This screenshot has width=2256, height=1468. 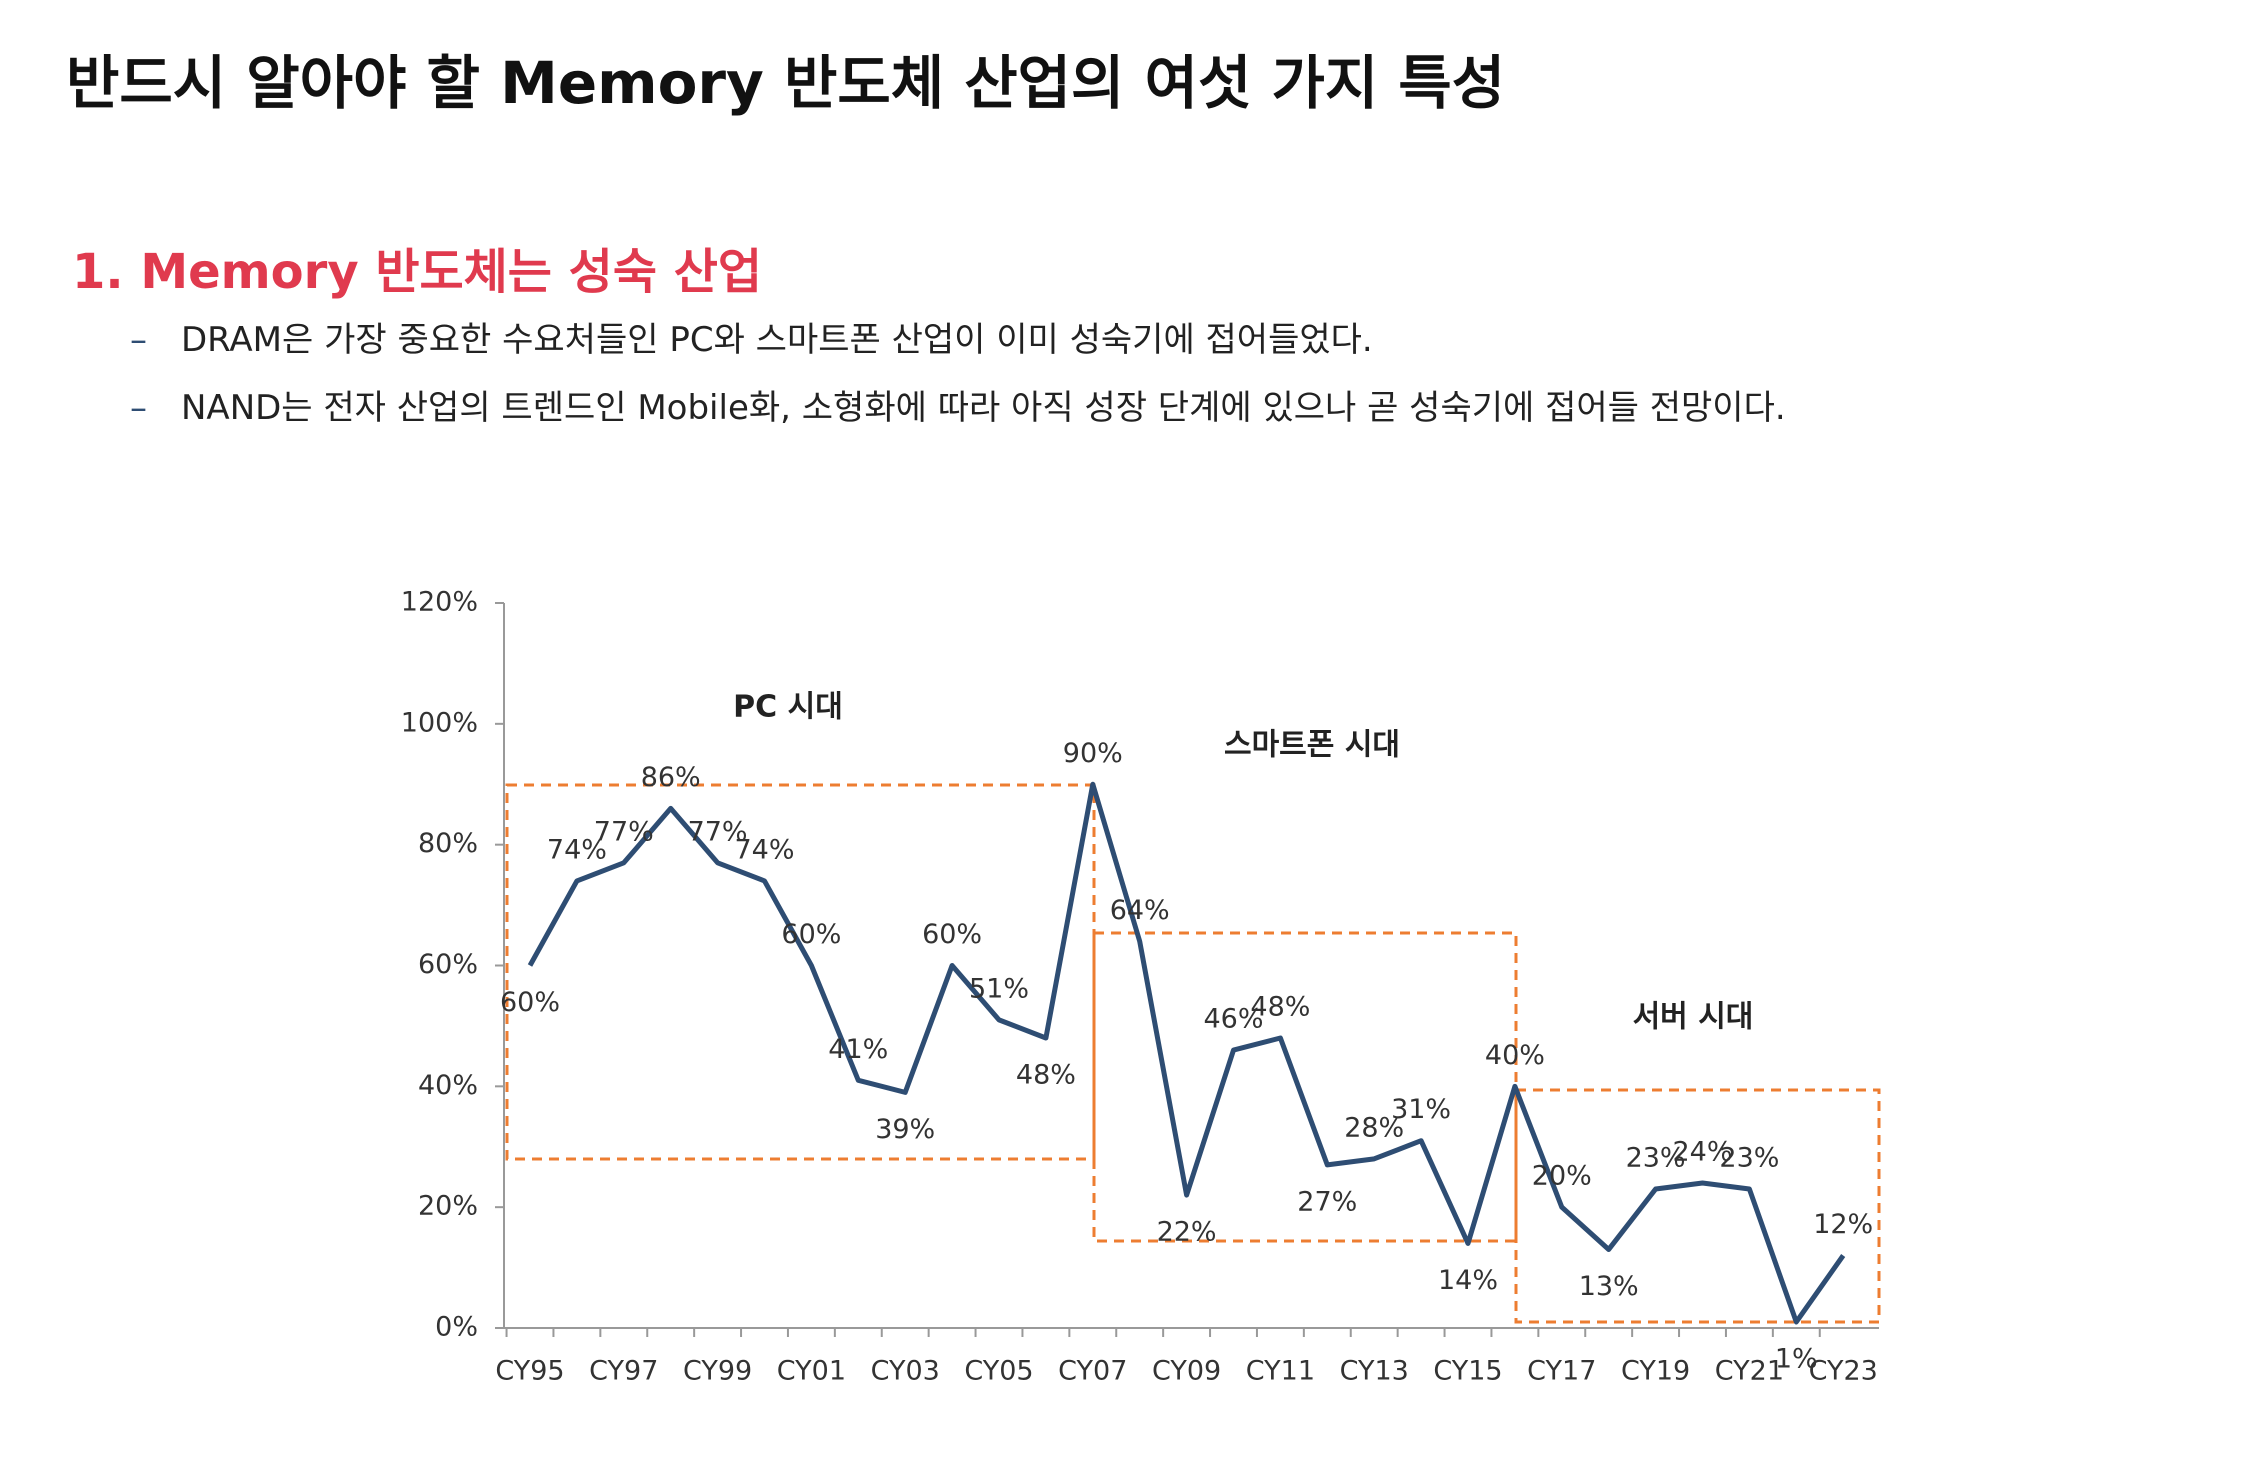 I want to click on page-title: 반드시 알아야 할 Memory 반도체 산업의 여섯 가지 특성, so click(x=786, y=83).